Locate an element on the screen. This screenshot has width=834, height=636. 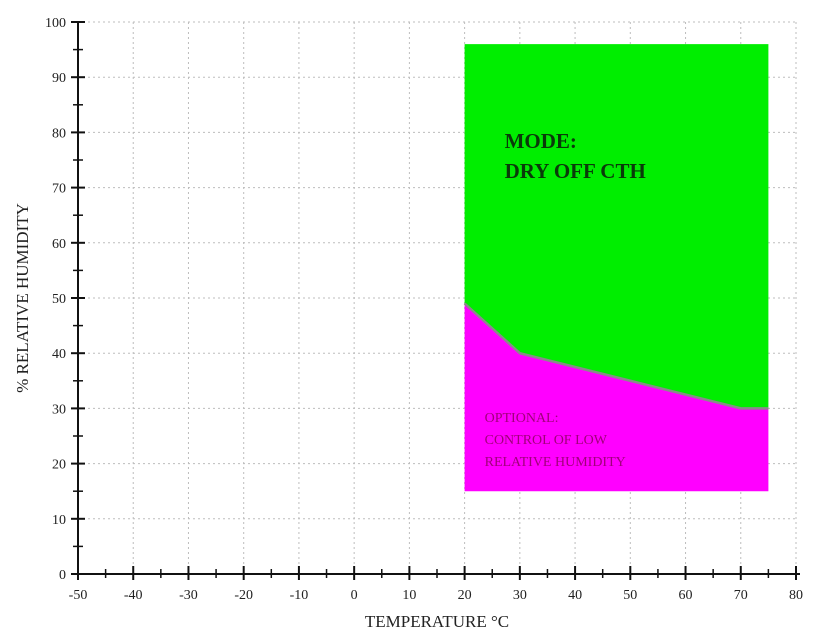
x-tick-label: -30 is located at coordinates (188, 595).